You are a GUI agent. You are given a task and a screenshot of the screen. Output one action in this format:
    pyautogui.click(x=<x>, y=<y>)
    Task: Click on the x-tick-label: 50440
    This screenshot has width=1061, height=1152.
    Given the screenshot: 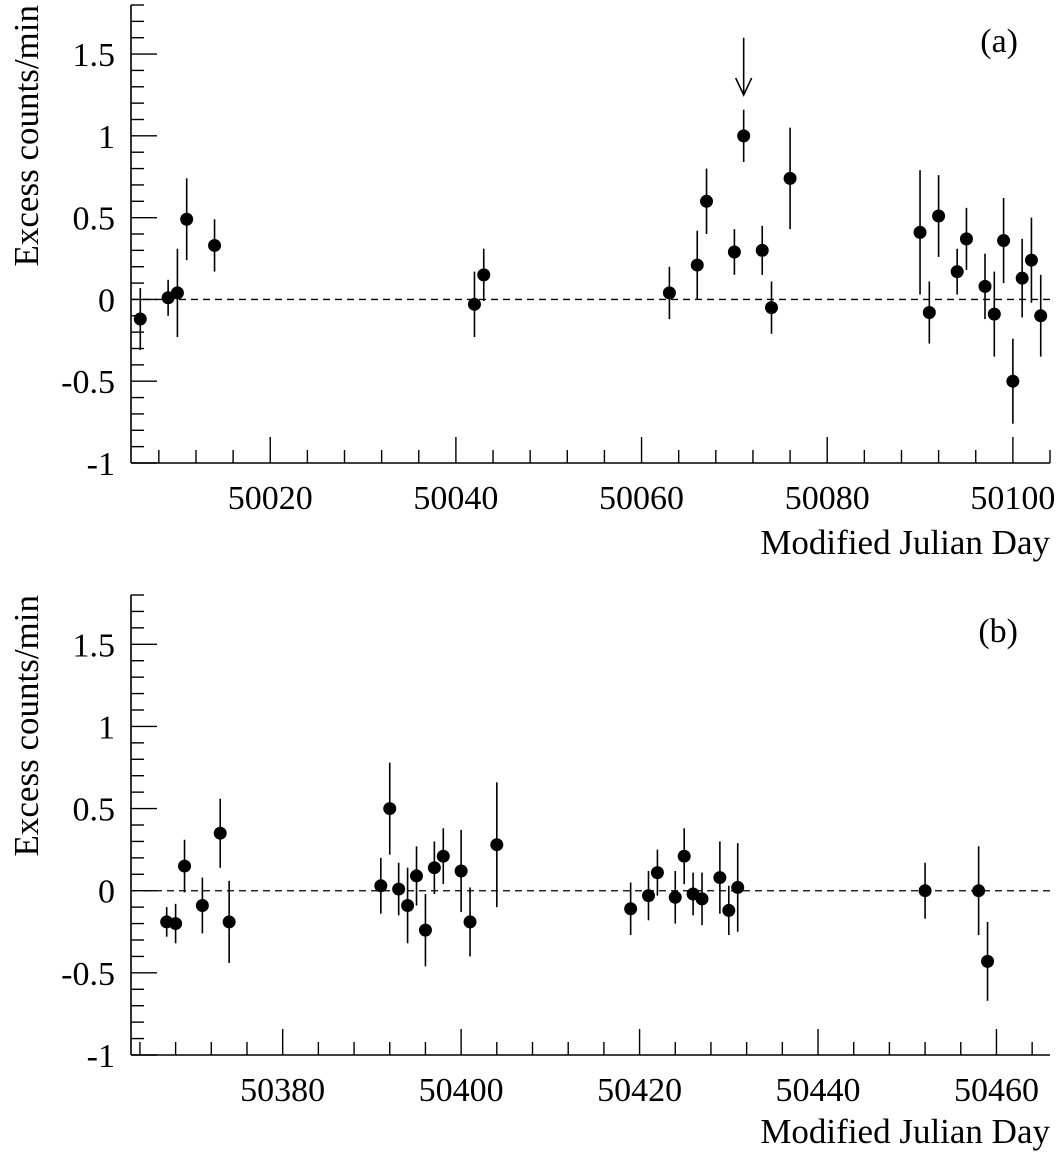 What is the action you would take?
    pyautogui.click(x=818, y=1090)
    